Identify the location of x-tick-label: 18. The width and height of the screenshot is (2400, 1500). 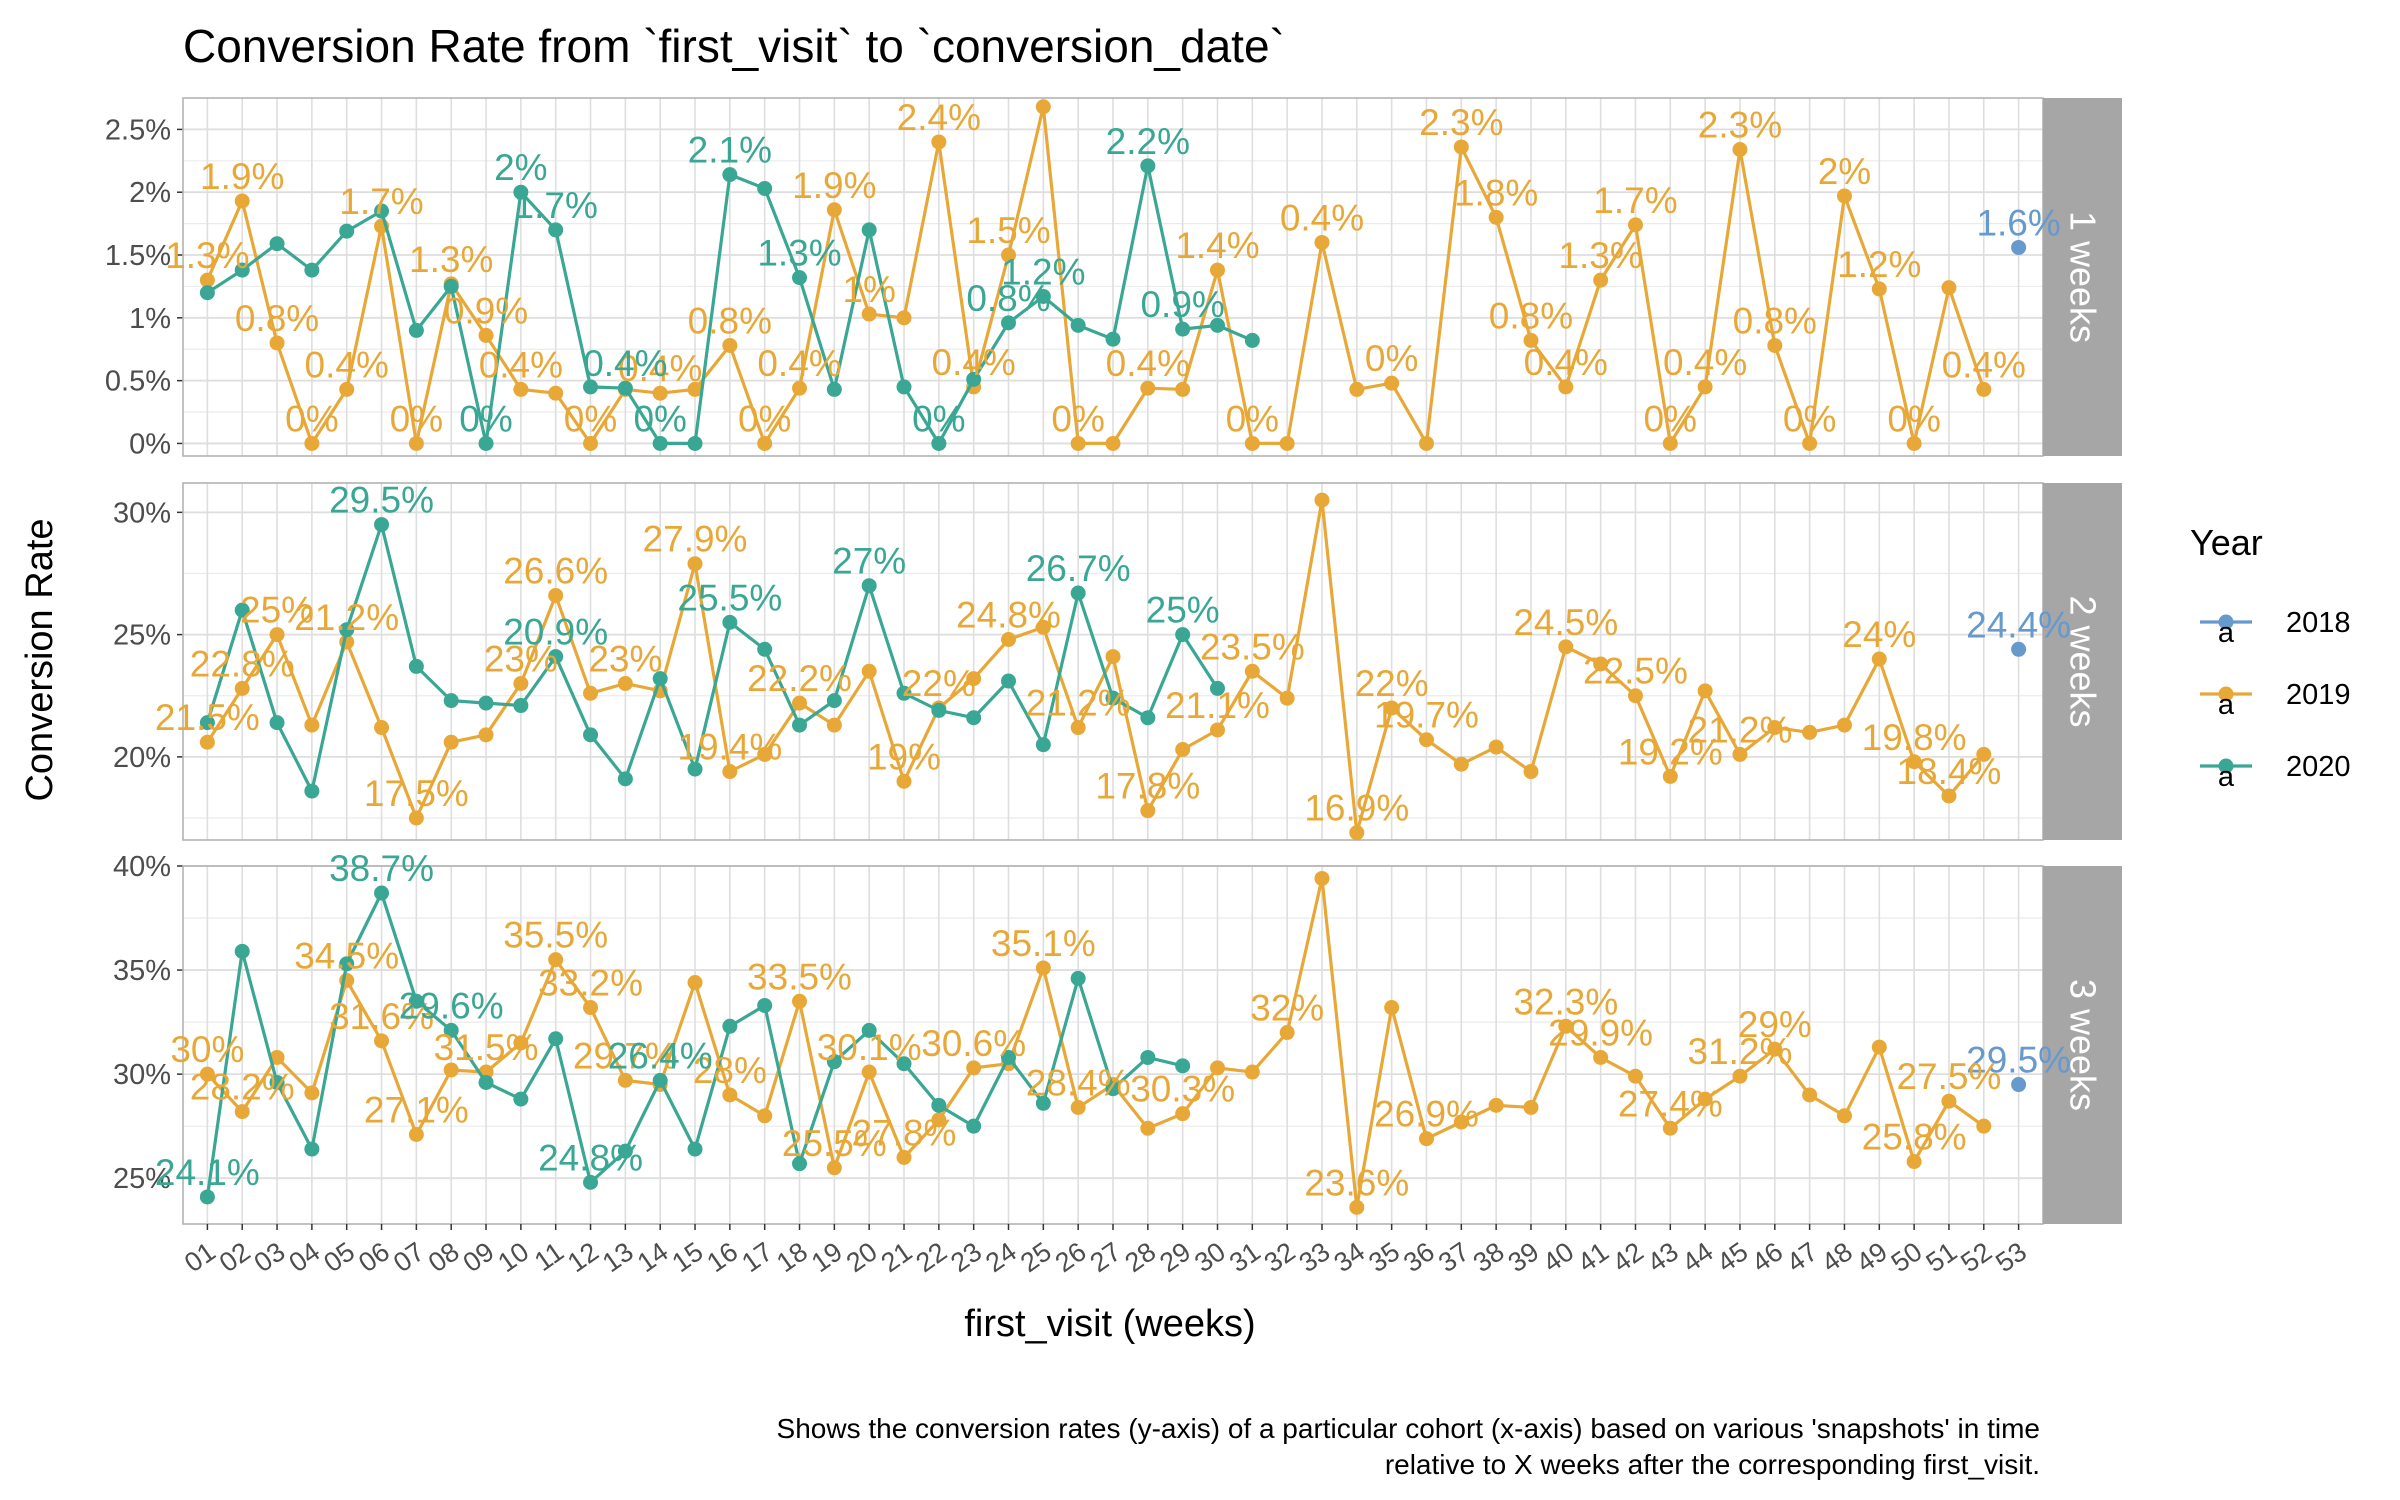
(792, 1257).